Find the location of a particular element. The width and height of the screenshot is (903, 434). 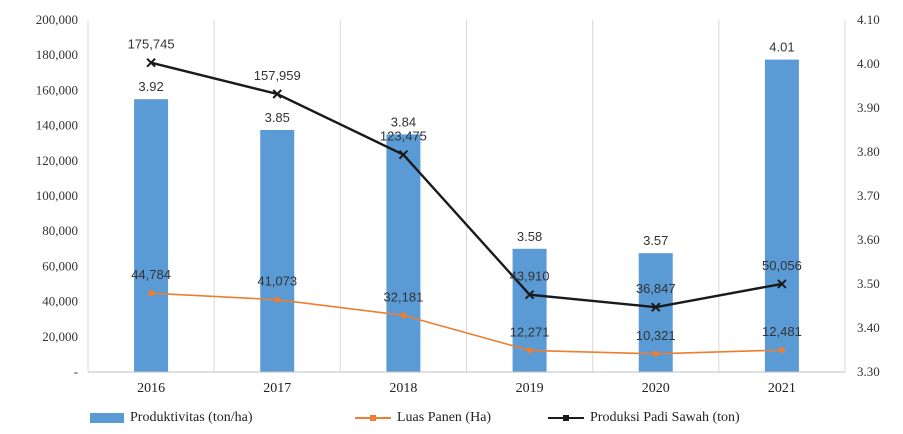

bar-data-label: 3.84 is located at coordinates (403, 121).